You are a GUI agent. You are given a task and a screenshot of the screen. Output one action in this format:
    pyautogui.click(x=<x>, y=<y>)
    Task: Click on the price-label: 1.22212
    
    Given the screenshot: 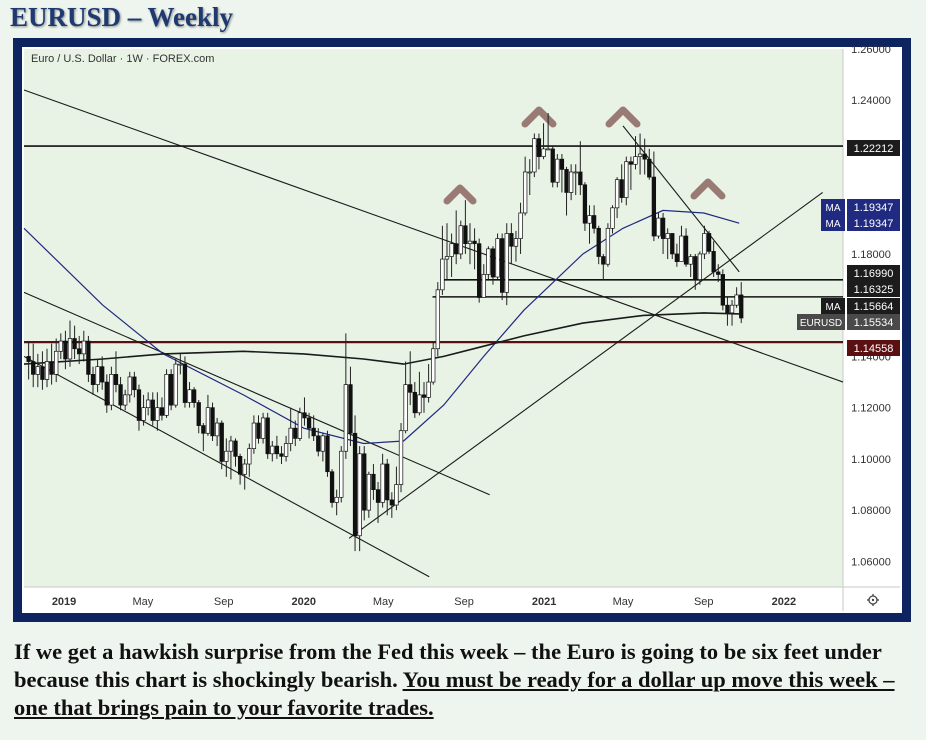 What is the action you would take?
    pyautogui.click(x=873, y=148)
    